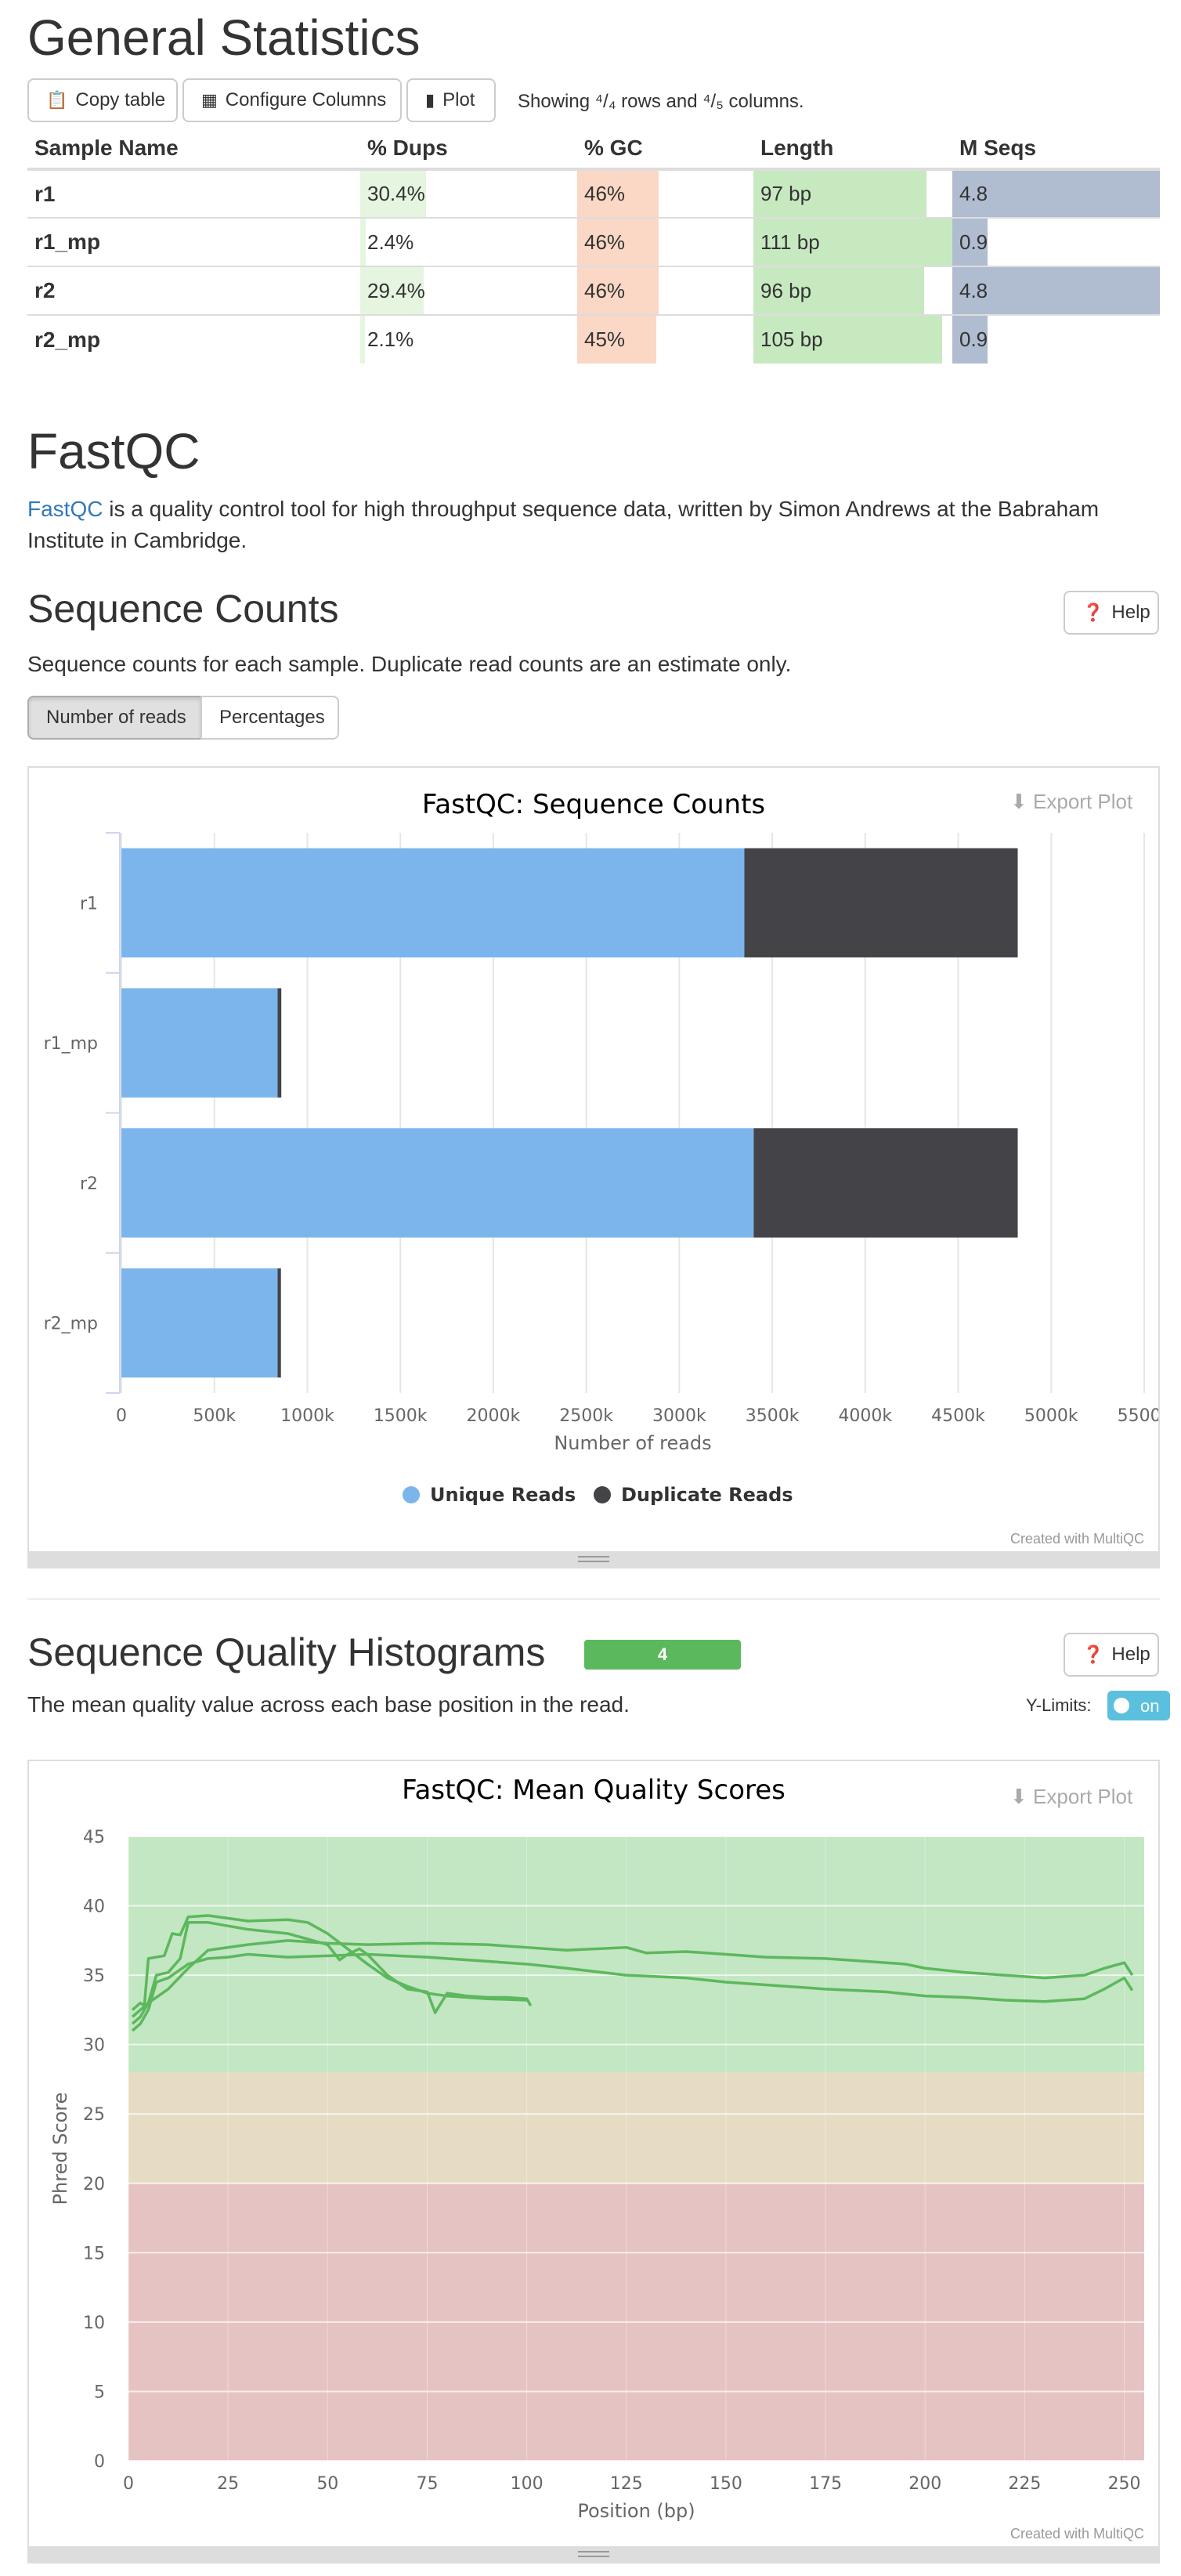 This screenshot has height=2576, width=1181. I want to click on x-tick-label: 5500k, so click(1138, 1416).